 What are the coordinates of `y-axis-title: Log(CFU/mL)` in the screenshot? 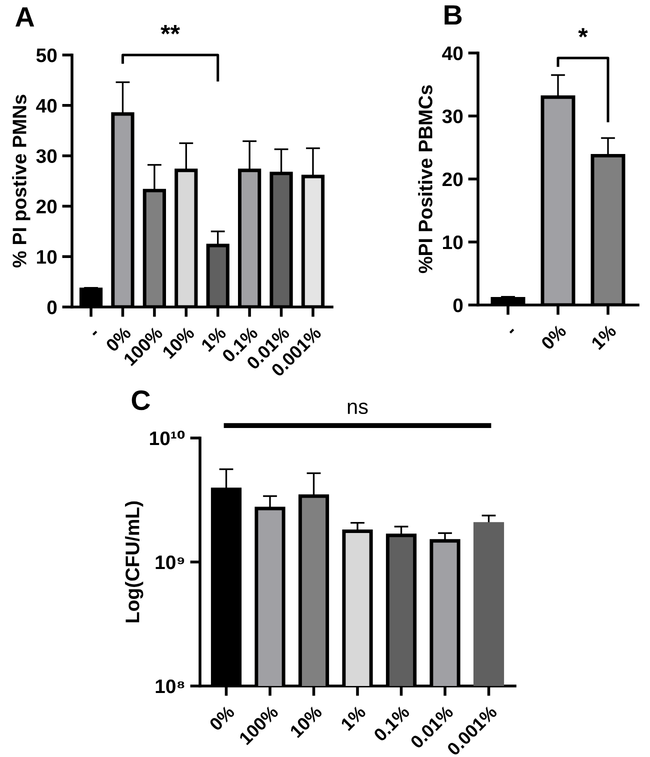 It's located at (134, 561).